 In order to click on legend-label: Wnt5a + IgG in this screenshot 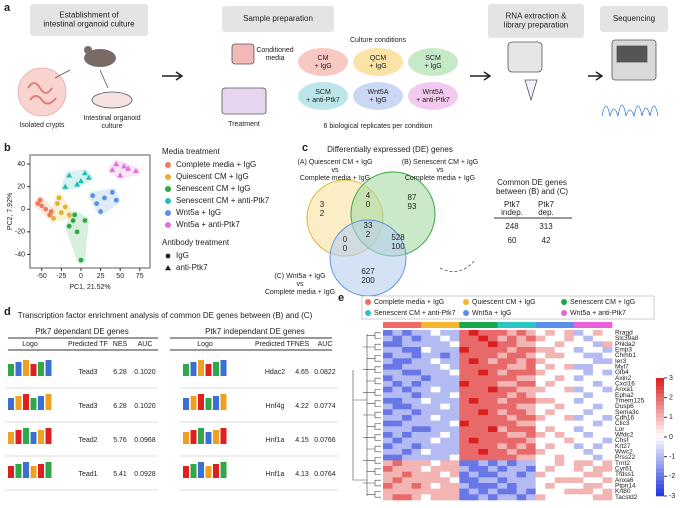, I will do `click(198, 212)`.